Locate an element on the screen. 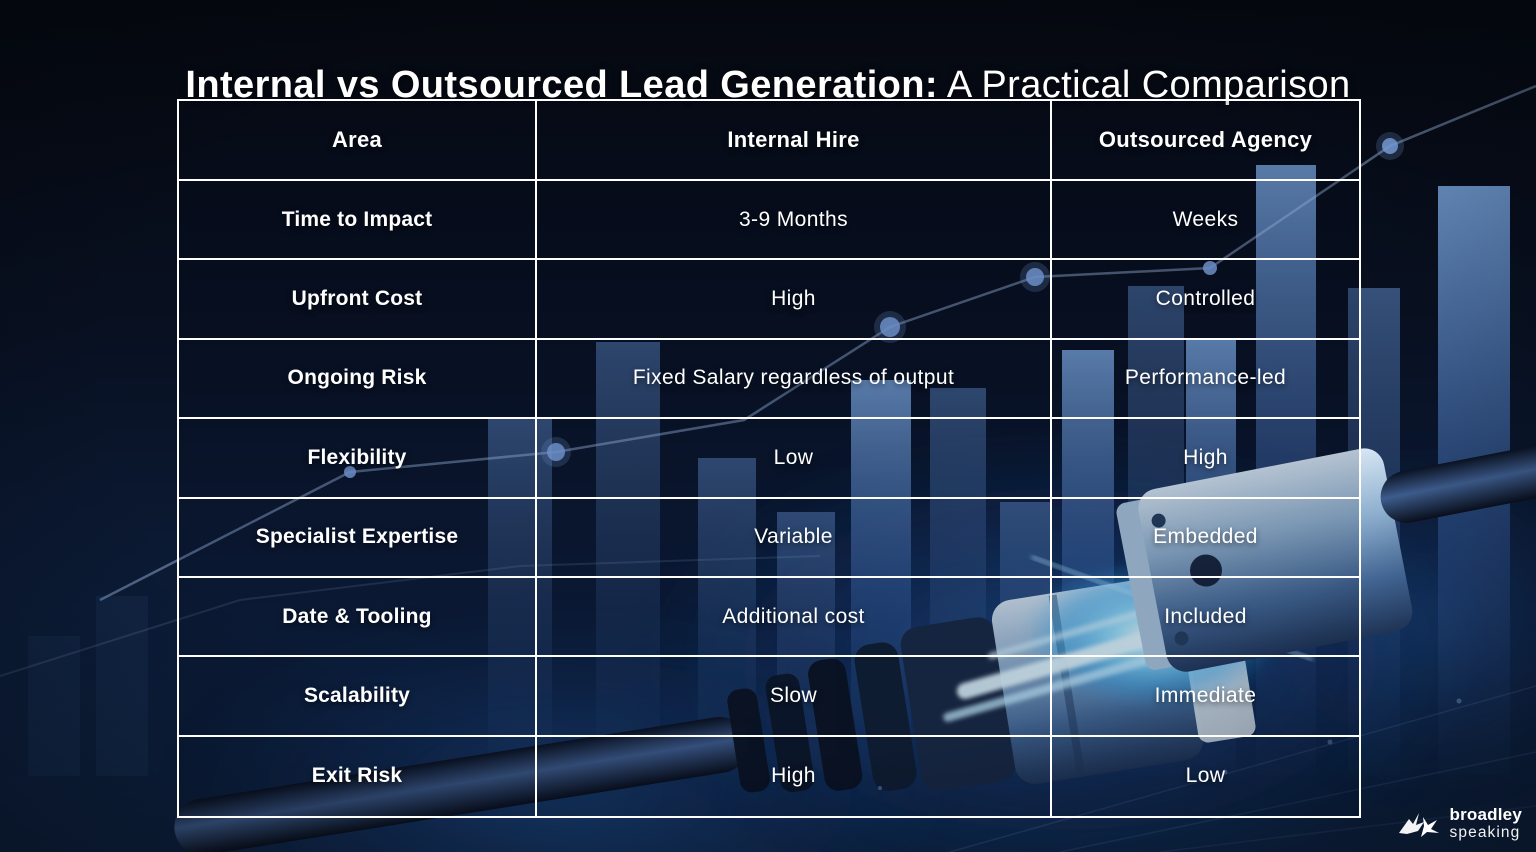  row-label: Specialist Expertise is located at coordinates (358, 538).